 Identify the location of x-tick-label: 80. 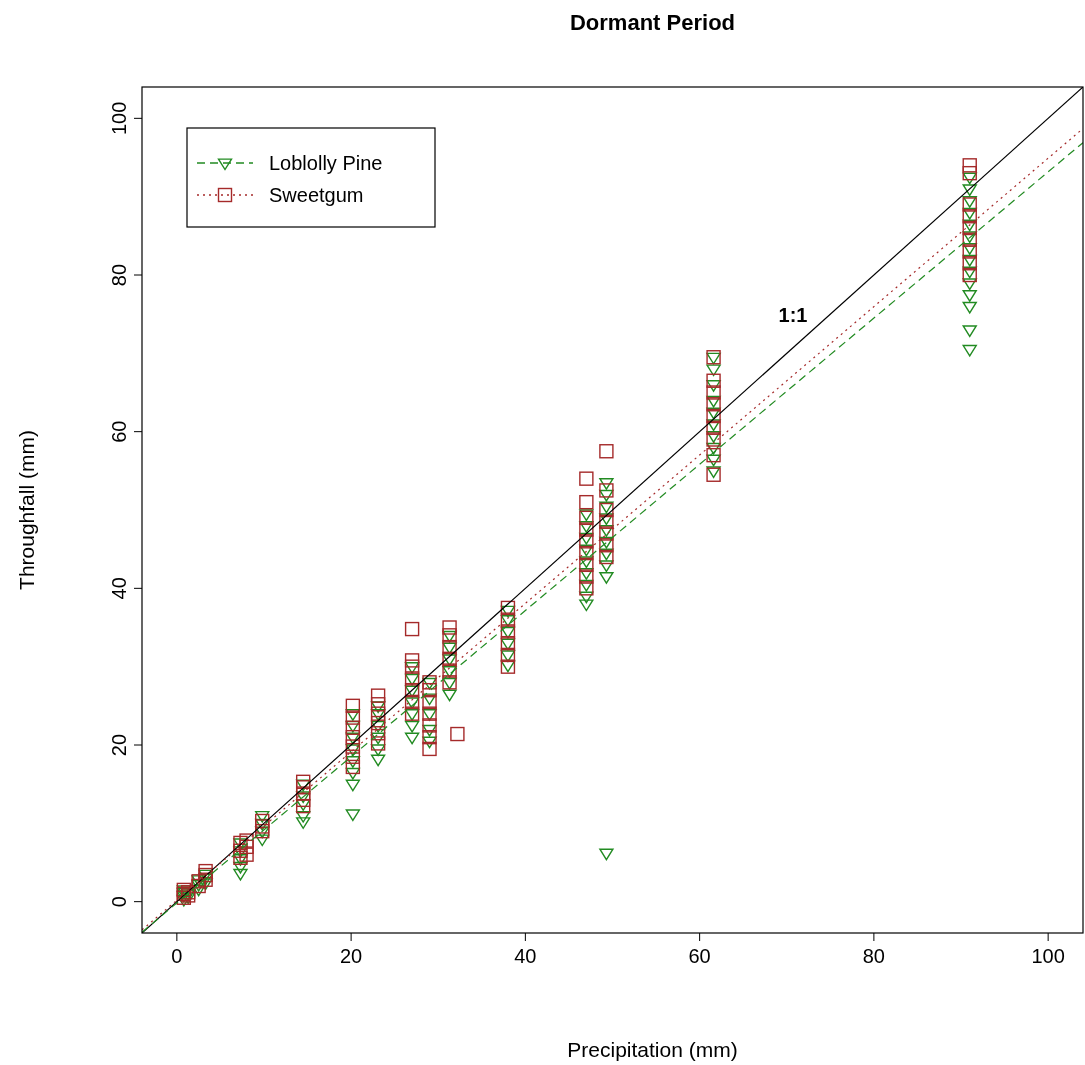
(874, 956).